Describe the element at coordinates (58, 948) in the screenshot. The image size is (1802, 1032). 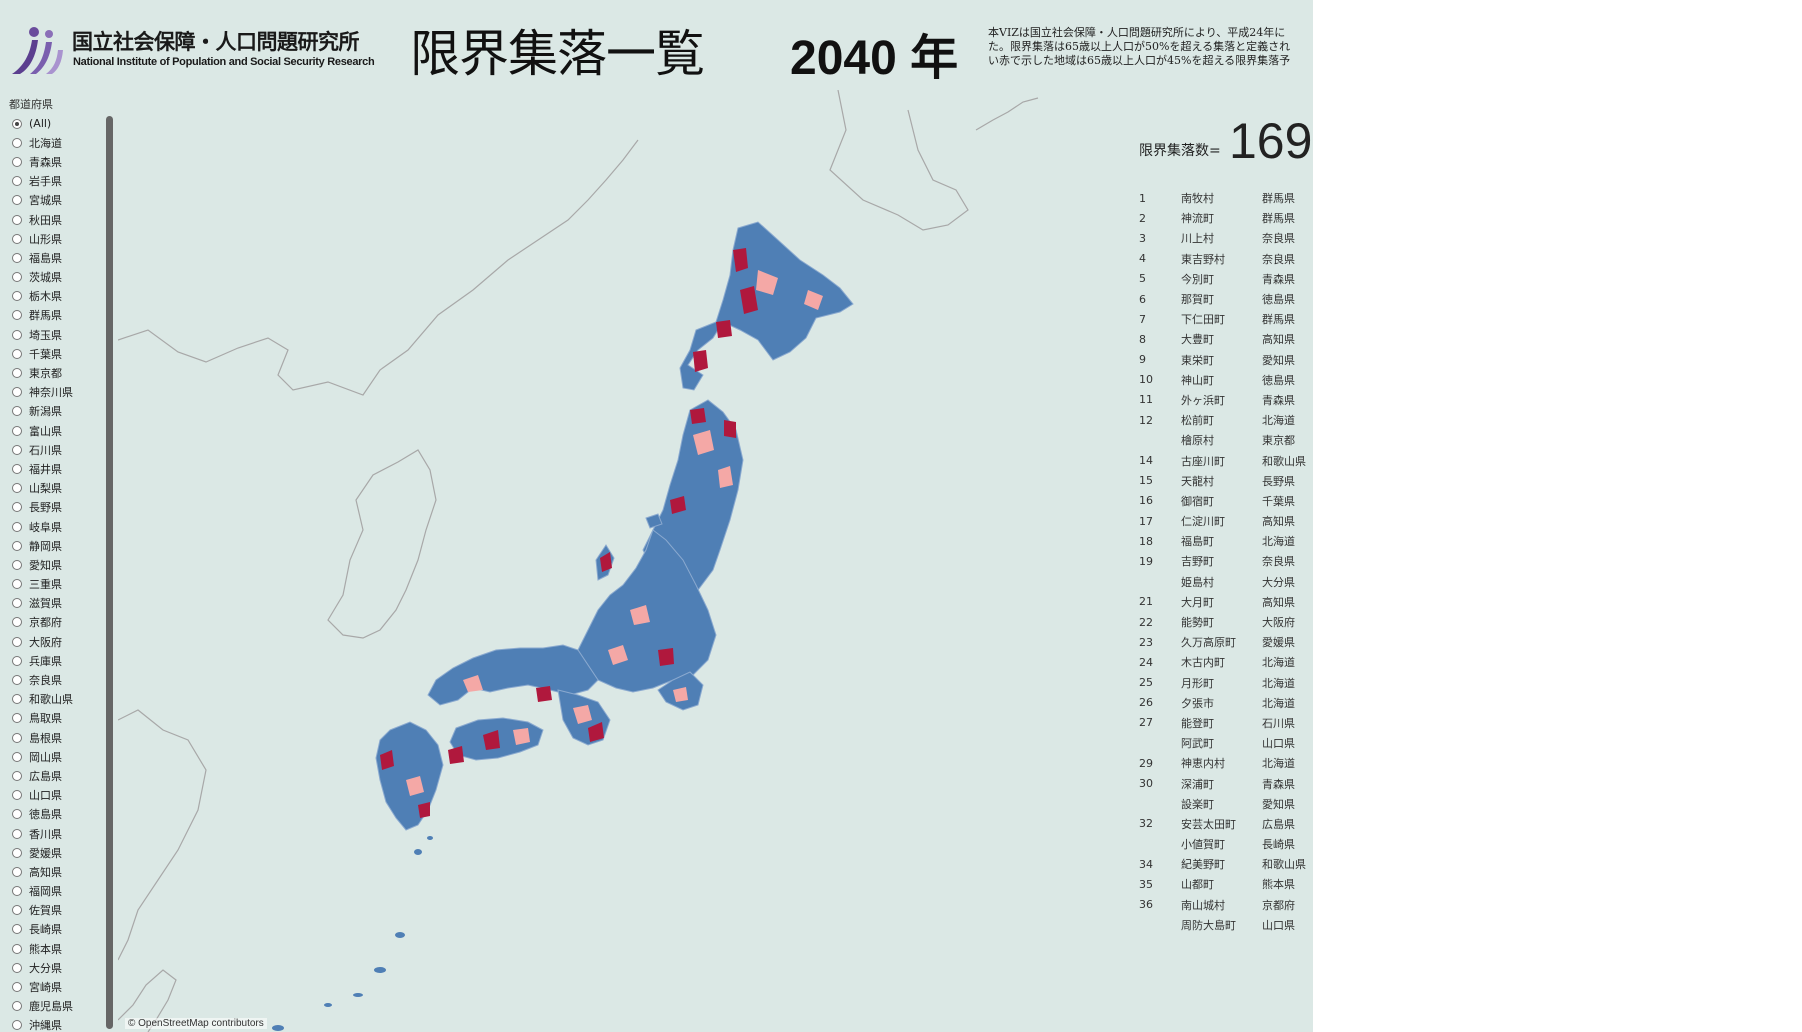
I see `prefecture-option: 熊本県` at that location.